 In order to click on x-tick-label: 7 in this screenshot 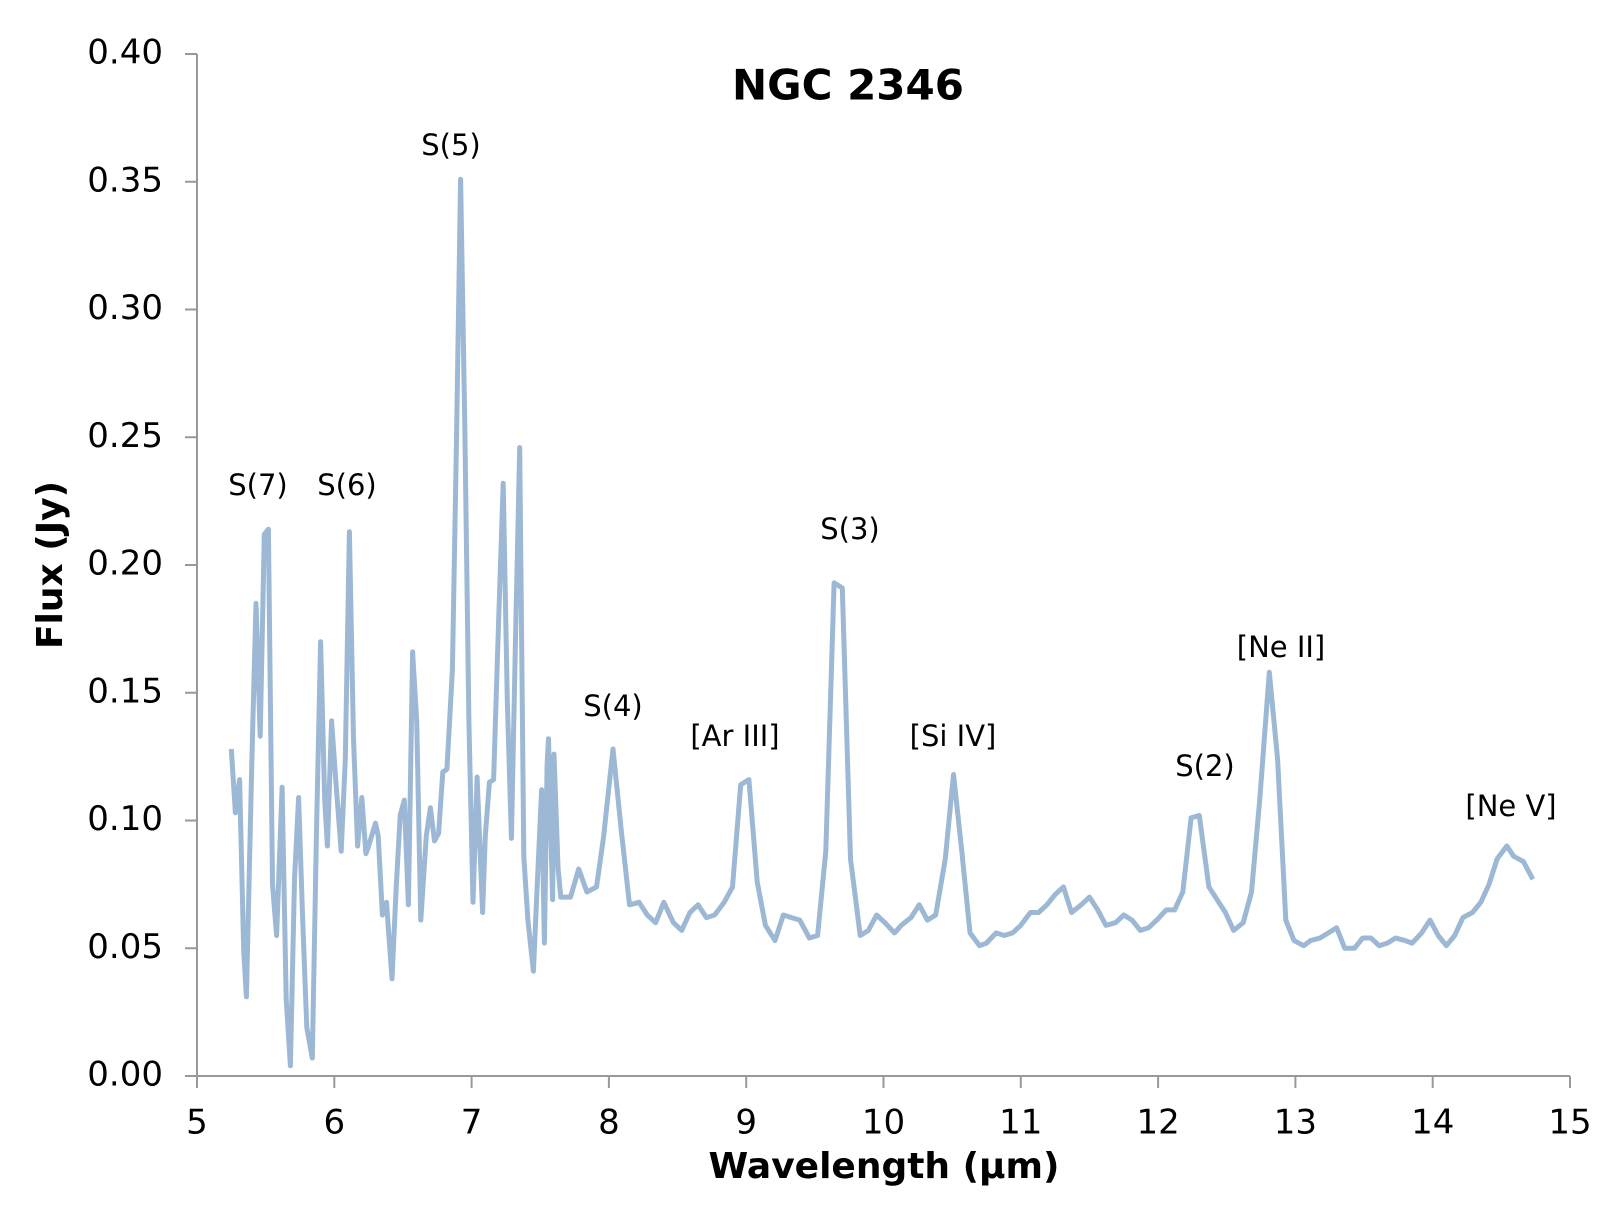, I will do `click(472, 1123)`.